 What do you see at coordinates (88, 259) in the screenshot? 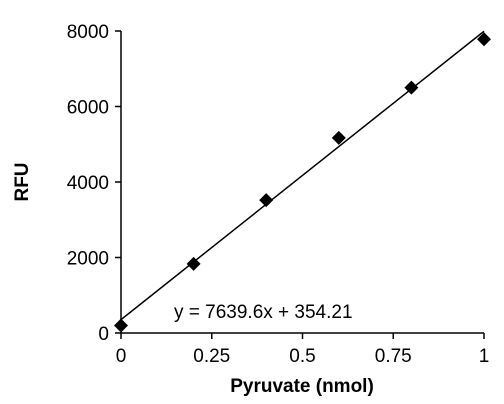
I see `y-tick-label: 2000` at bounding box center [88, 259].